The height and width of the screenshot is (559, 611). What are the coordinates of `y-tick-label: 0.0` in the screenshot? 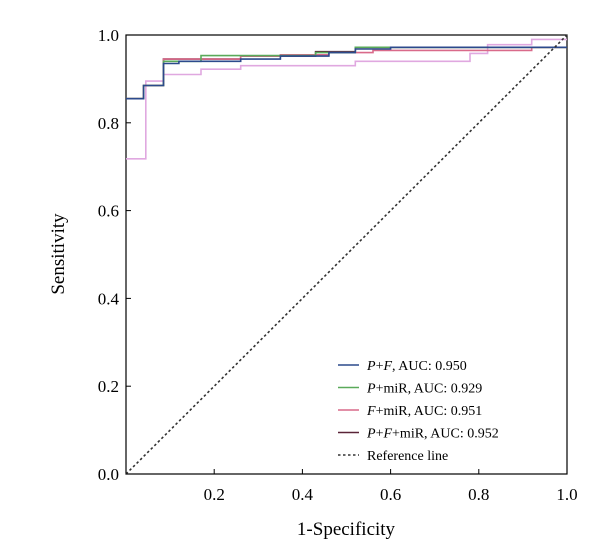 It's located at (108, 474).